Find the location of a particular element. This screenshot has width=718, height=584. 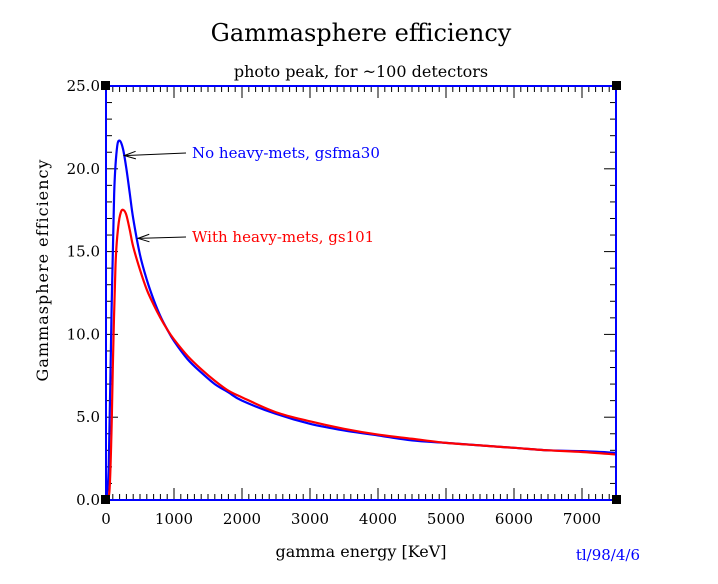

y-tick-label: 10.0 is located at coordinates (83, 334).